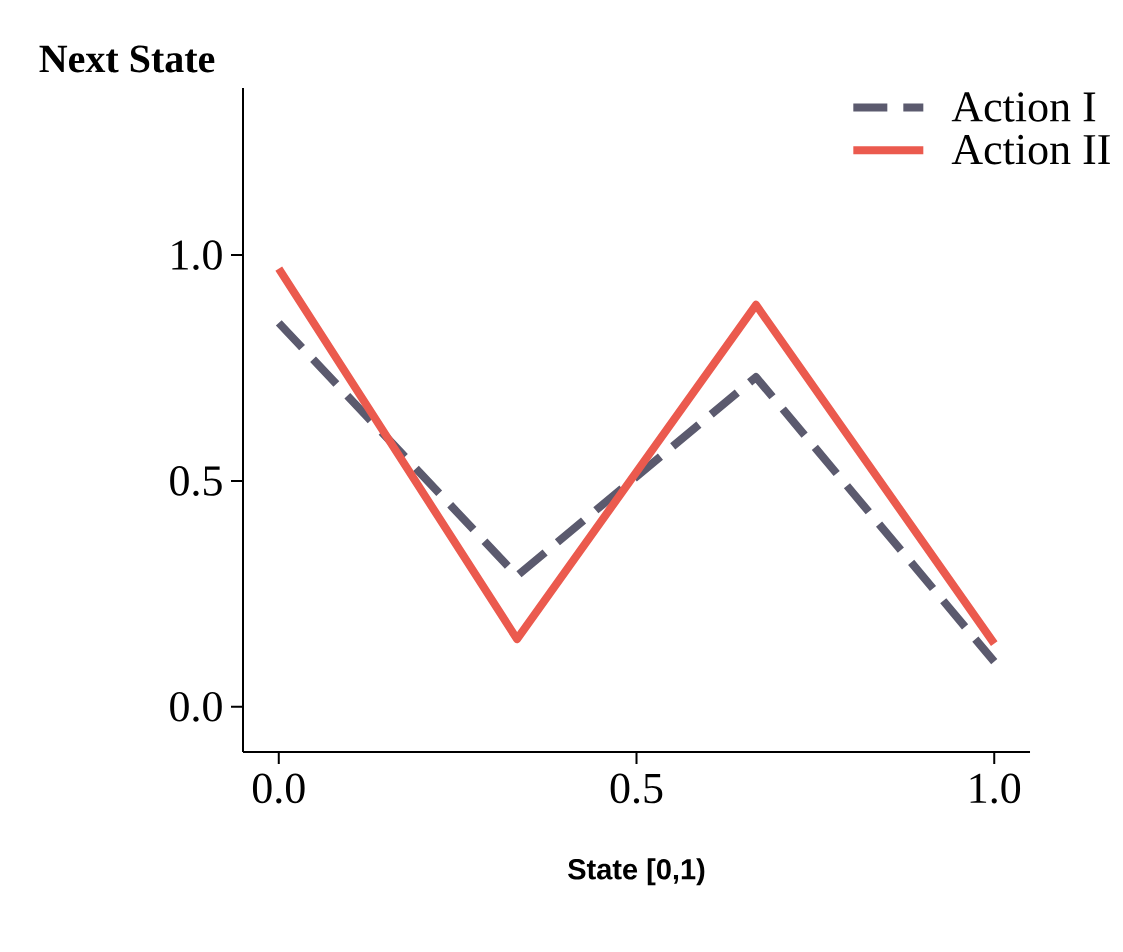 The image size is (1123, 952). What do you see at coordinates (196, 706) in the screenshot?
I see `y-tick-label: 0.0` at bounding box center [196, 706].